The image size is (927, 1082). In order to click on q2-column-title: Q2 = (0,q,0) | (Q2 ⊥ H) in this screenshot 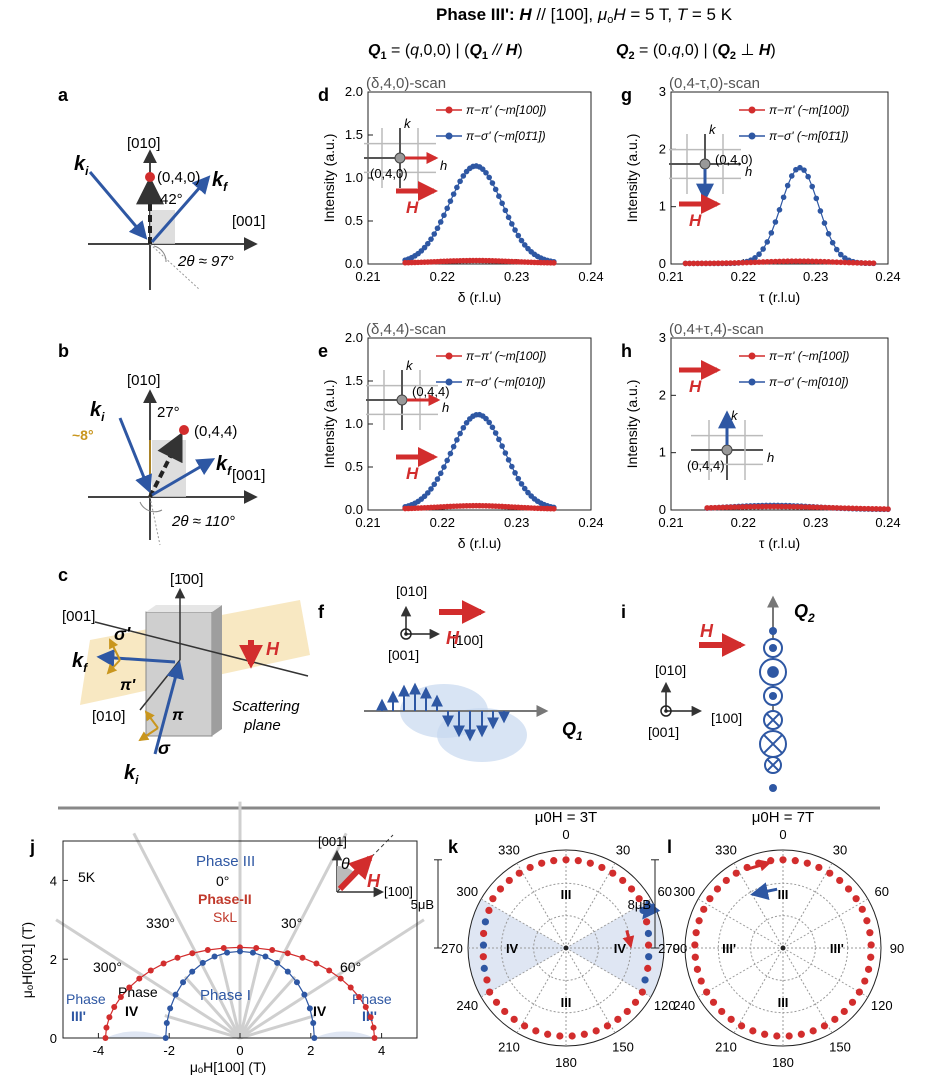, I will do `click(696, 52)`.